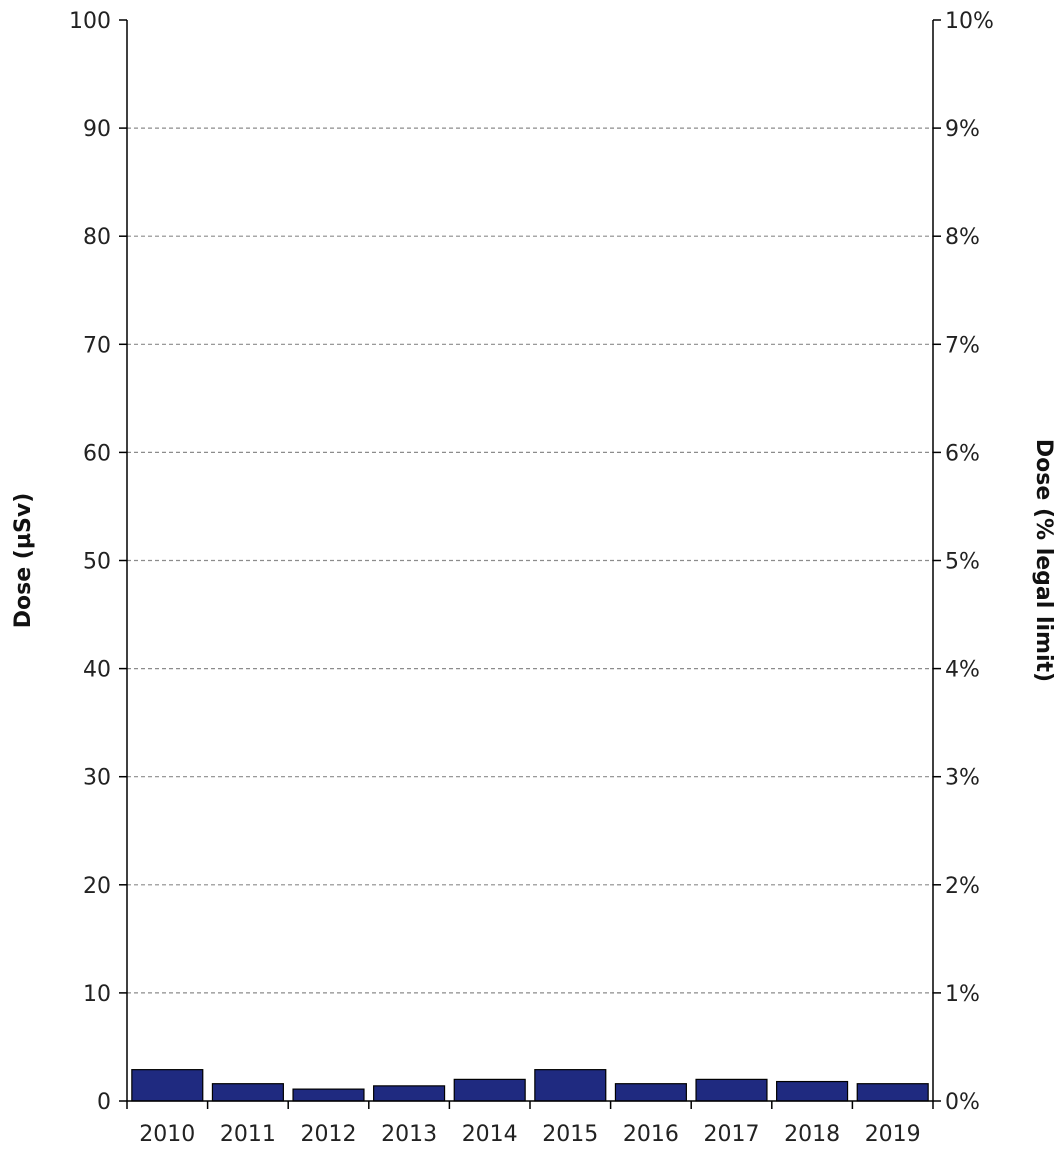  What do you see at coordinates (962, 453) in the screenshot?
I see `right-tick-label: 6%` at bounding box center [962, 453].